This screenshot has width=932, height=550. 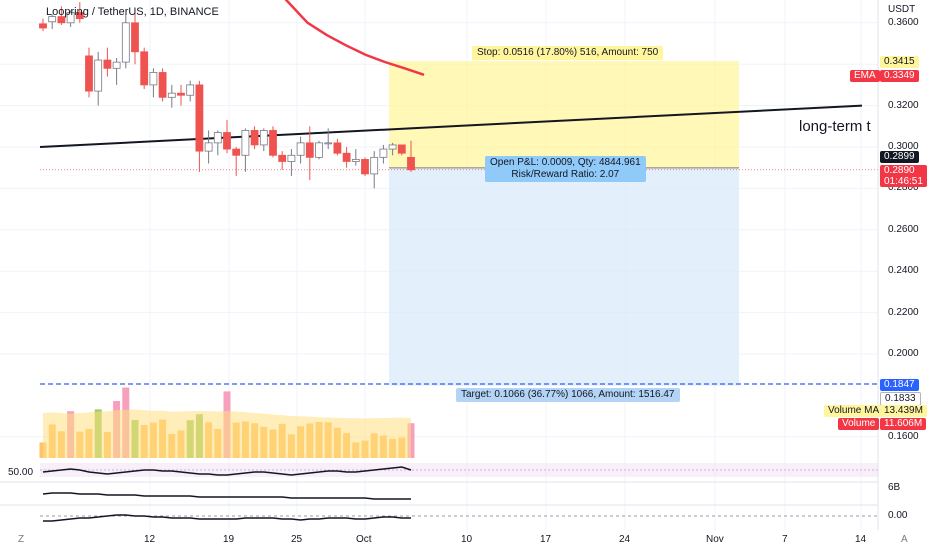 I want to click on price-tick-label: 0.1600, so click(x=903, y=436).